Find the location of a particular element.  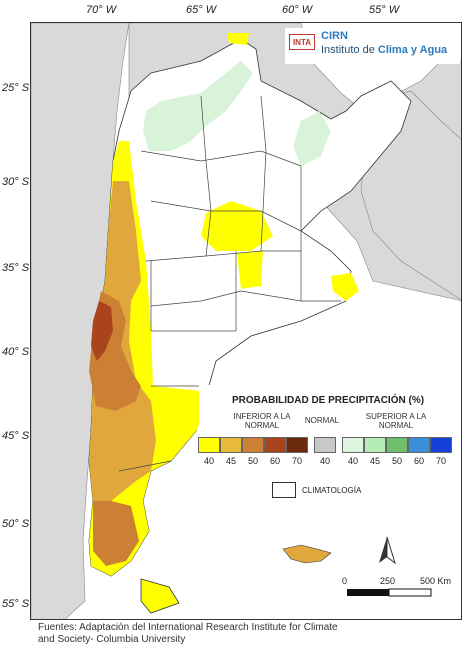

longitude-label-55w: 55° W is located at coordinates (384, 10).